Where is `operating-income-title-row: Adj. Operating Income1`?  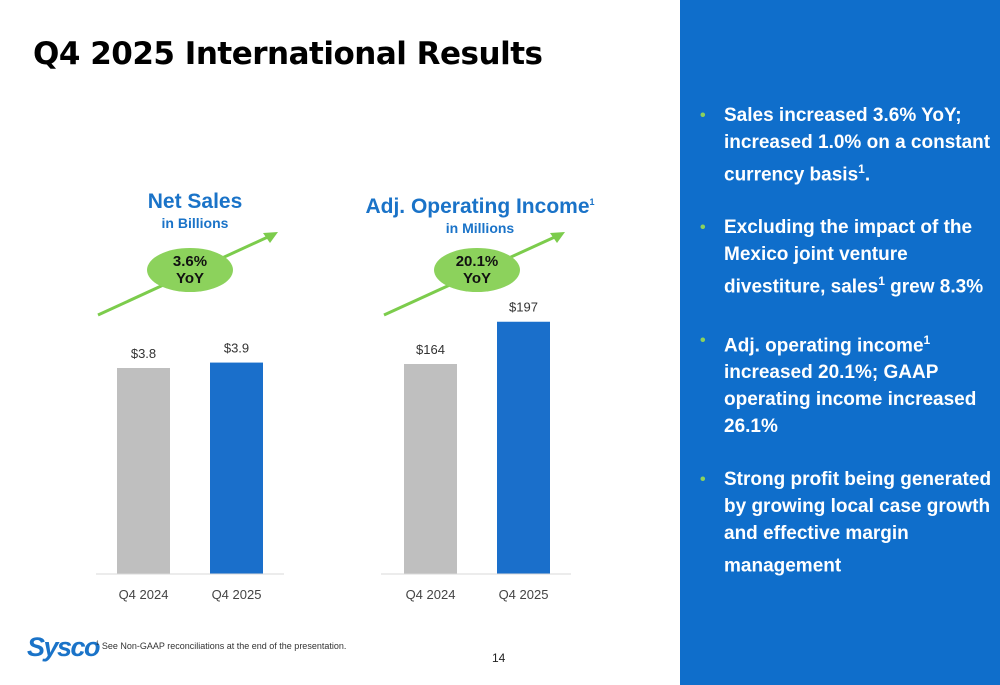 operating-income-title-row: Adj. Operating Income1 is located at coordinates (480, 204).